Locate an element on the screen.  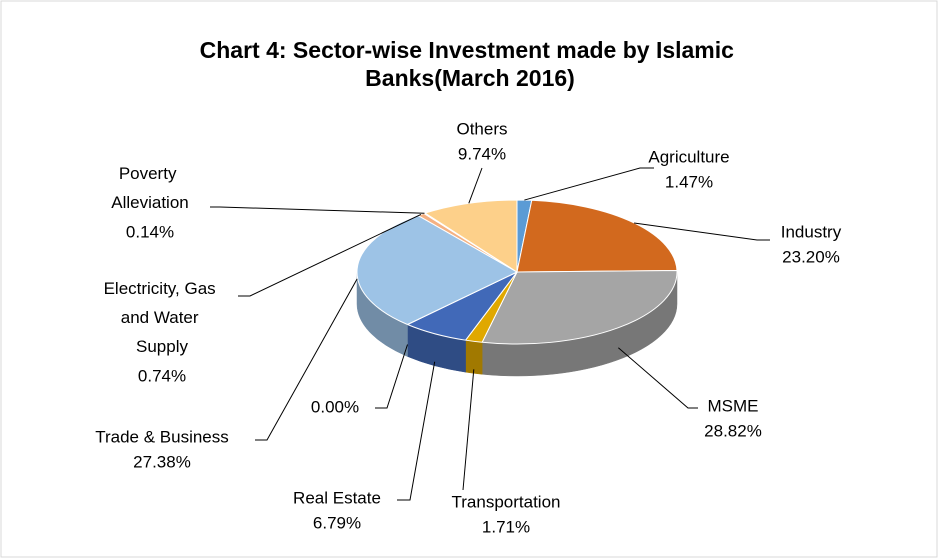
value-label: 9.74% is located at coordinates (482, 153).